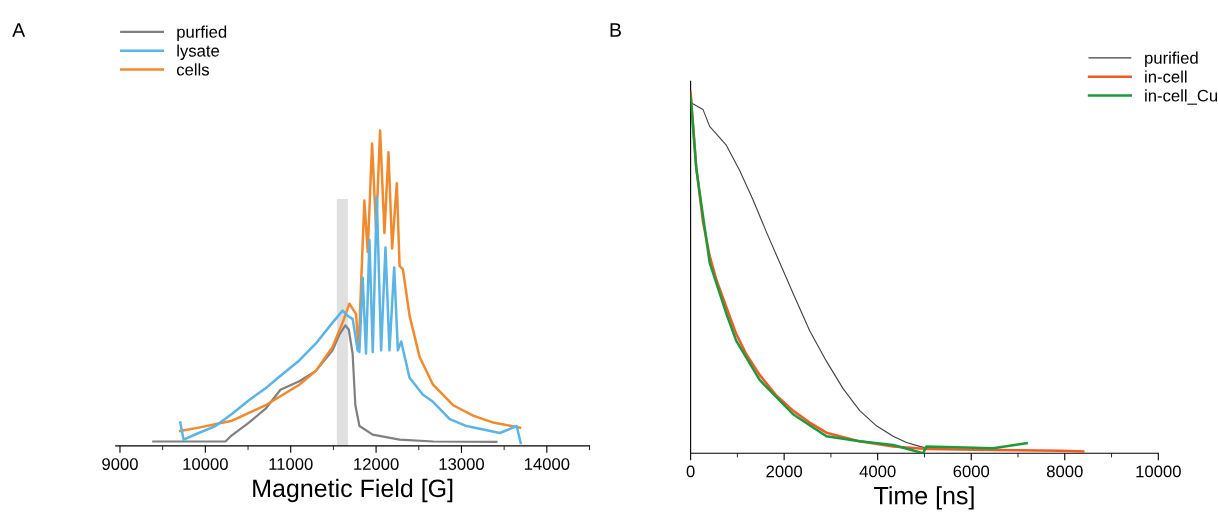  What do you see at coordinates (877, 471) in the screenshot?
I see `x-tick-label: 4000` at bounding box center [877, 471].